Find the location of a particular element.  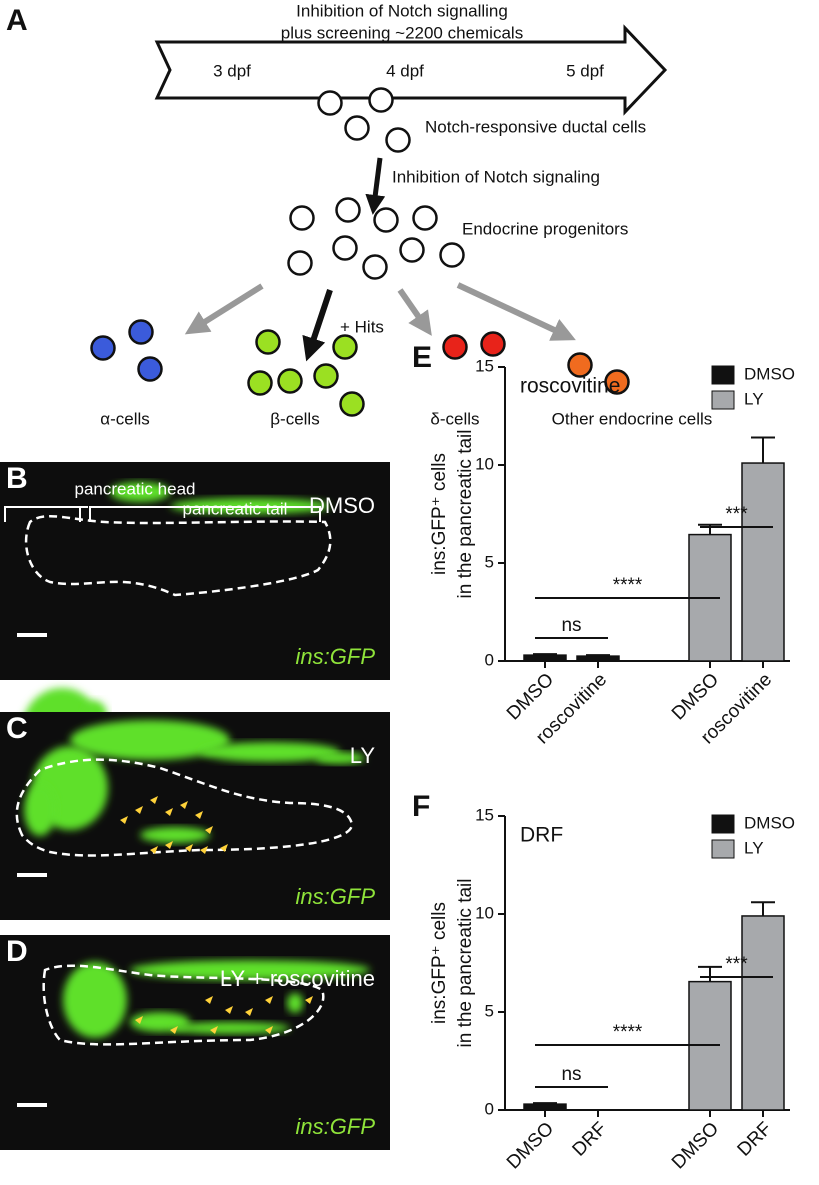

condition-label: LY is located at coordinates (363, 755).